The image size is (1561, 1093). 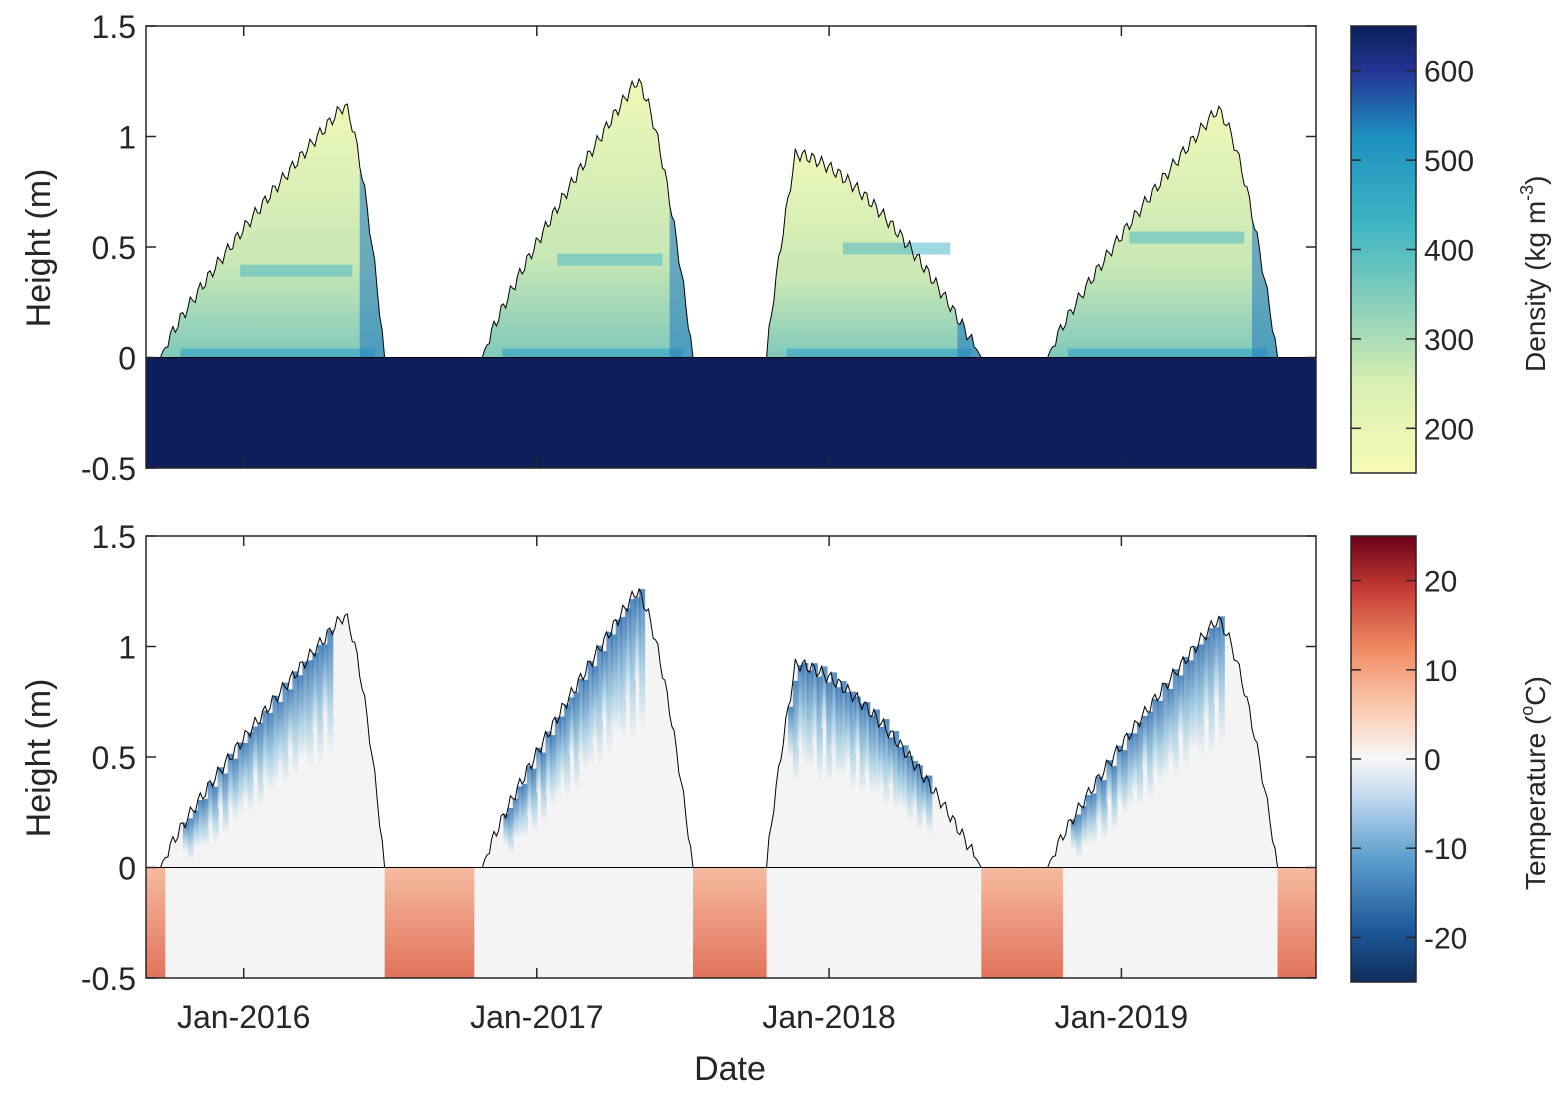 What do you see at coordinates (1449, 161) in the screenshot?
I see `colorbar-tick-label: 500` at bounding box center [1449, 161].